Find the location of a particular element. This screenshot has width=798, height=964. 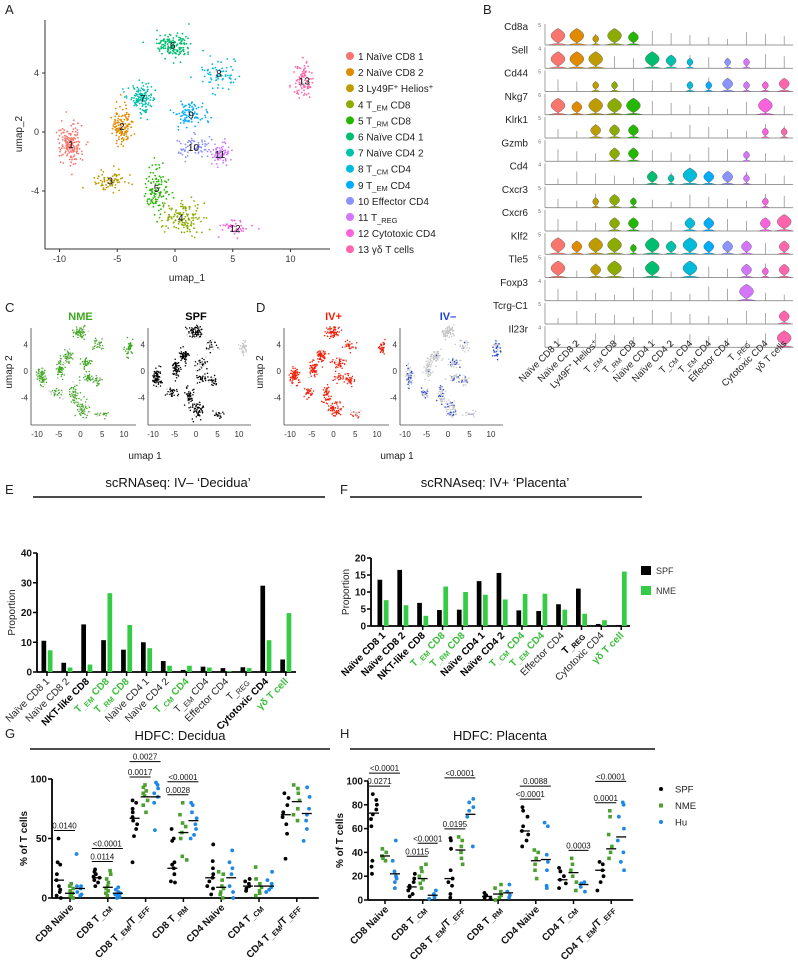

p-value-label: 0.0195 is located at coordinates (455, 824).